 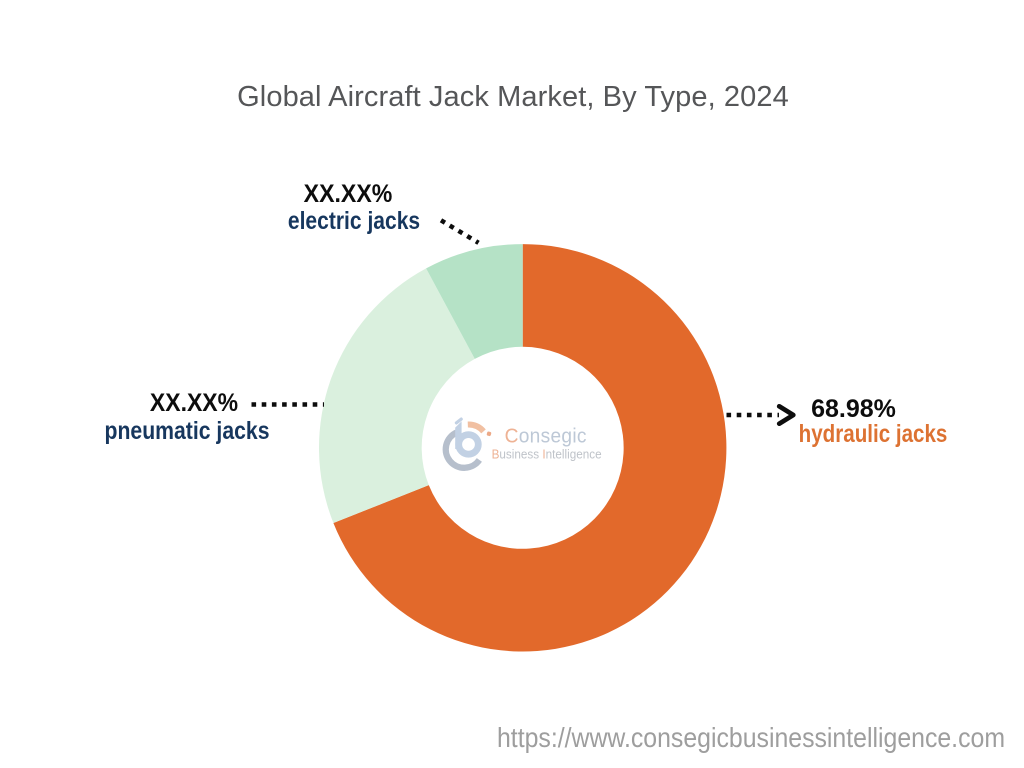 I want to click on svg-text: ​Consegic, so click(x=546, y=436).